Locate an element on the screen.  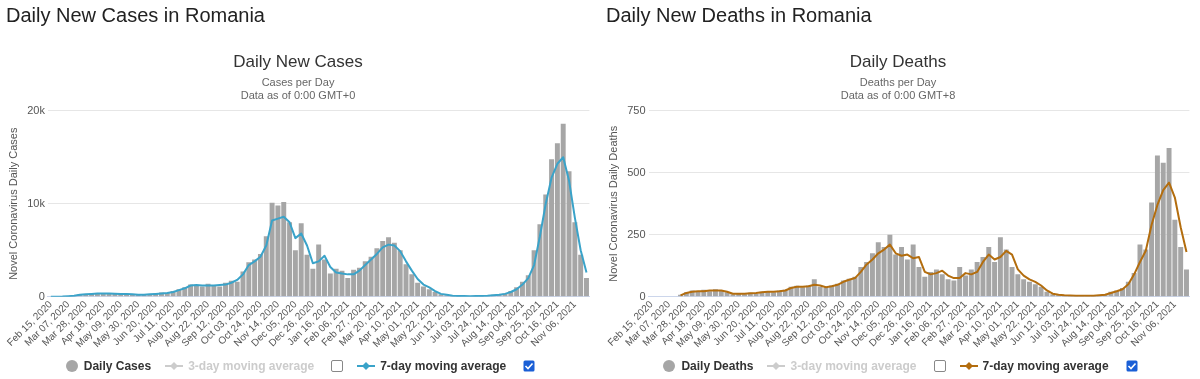
text: Daily New Deaths in Romania is located at coordinates (739, 15).